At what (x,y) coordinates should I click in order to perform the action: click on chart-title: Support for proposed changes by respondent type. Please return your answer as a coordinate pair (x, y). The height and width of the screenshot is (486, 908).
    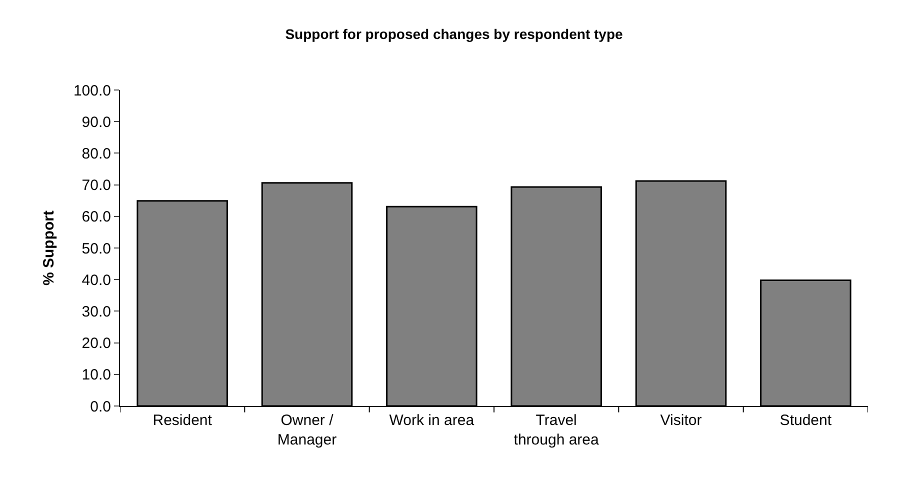
    Looking at the image, I should click on (454, 34).